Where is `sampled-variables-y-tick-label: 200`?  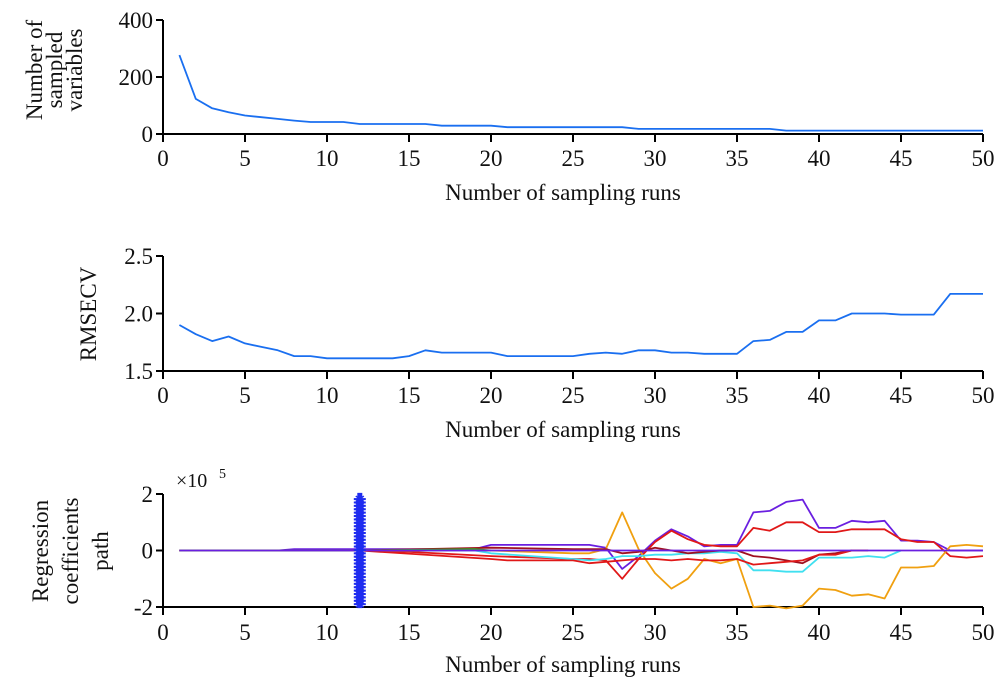
sampled-variables-y-tick-label: 200 is located at coordinates (136, 77).